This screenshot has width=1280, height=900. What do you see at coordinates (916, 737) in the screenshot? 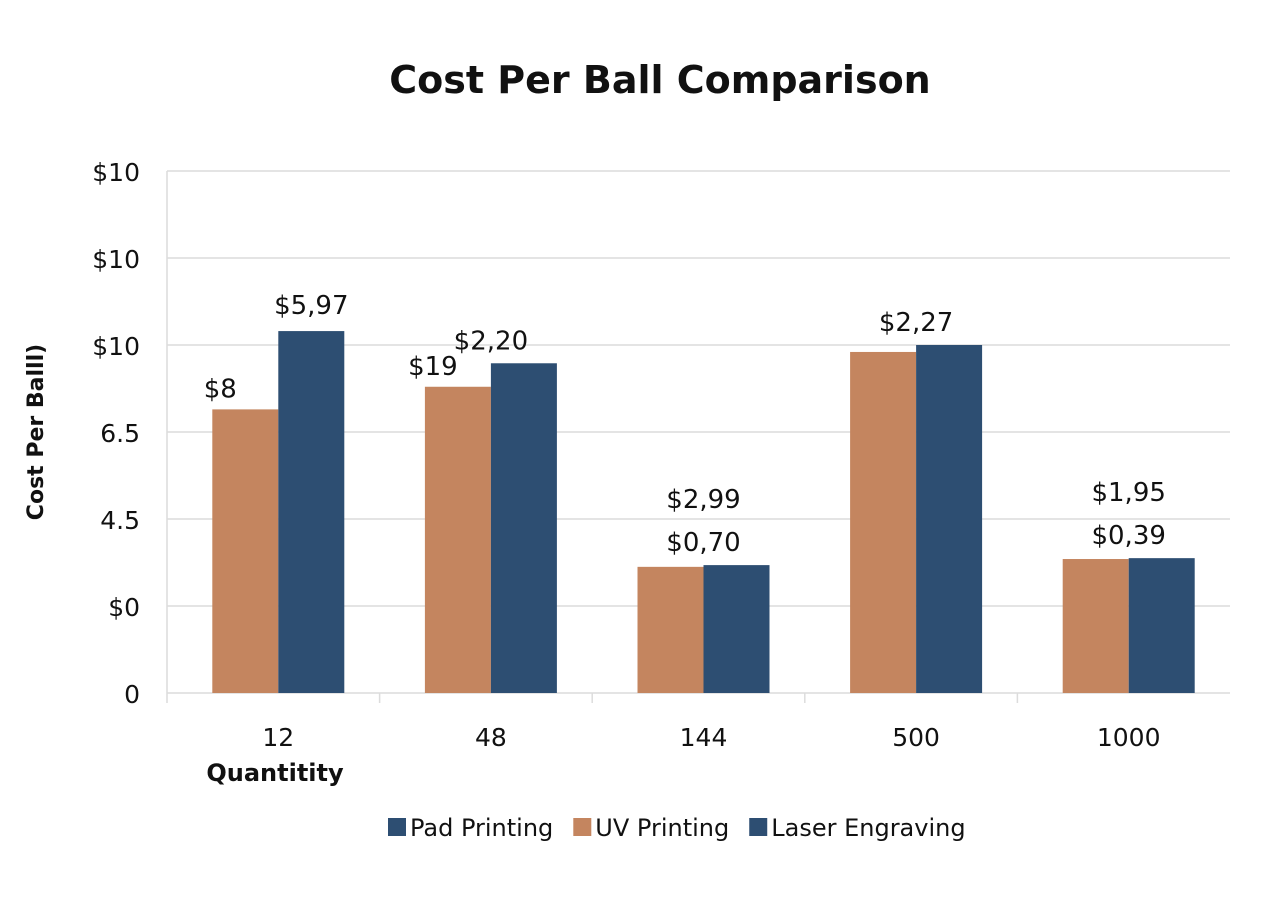
I see `x-tick-label: 500` at bounding box center [916, 737].